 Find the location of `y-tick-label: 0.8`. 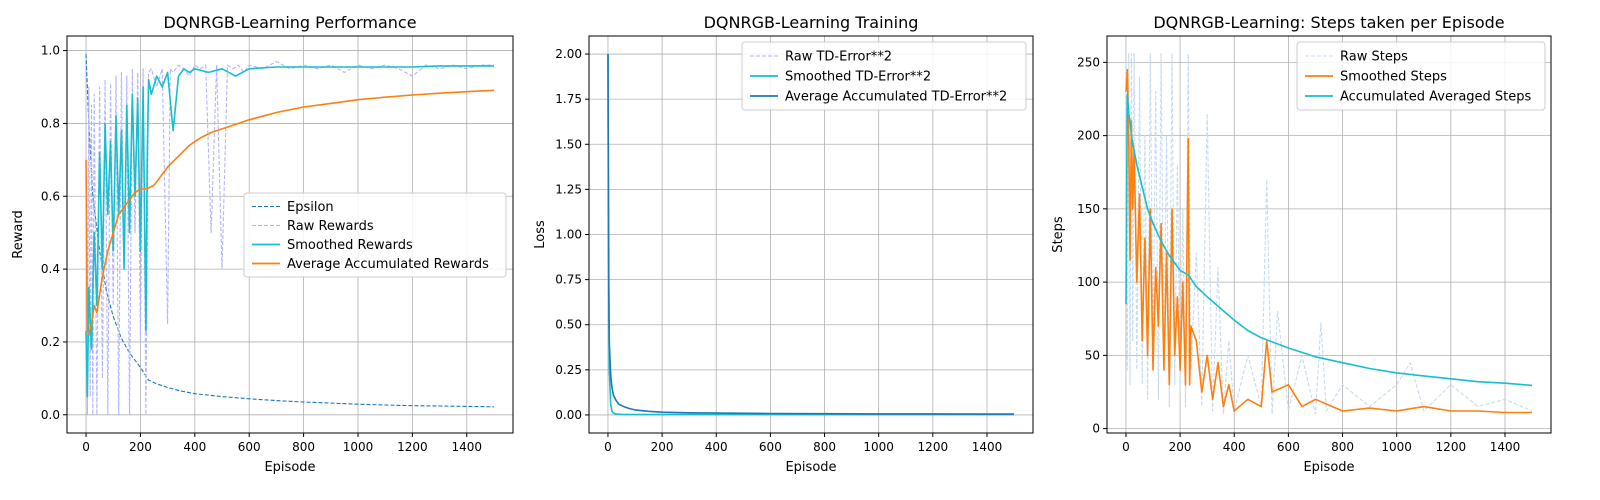

y-tick-label: 0.8 is located at coordinates (50, 123).